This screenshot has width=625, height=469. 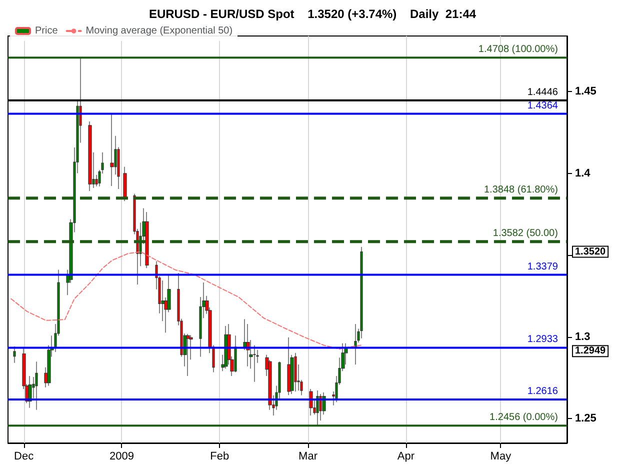 I want to click on chart-title: EURUSD - EUR/USD Spot 1.3520 (+3.74%) Daily 21:44, so click(x=312, y=14).